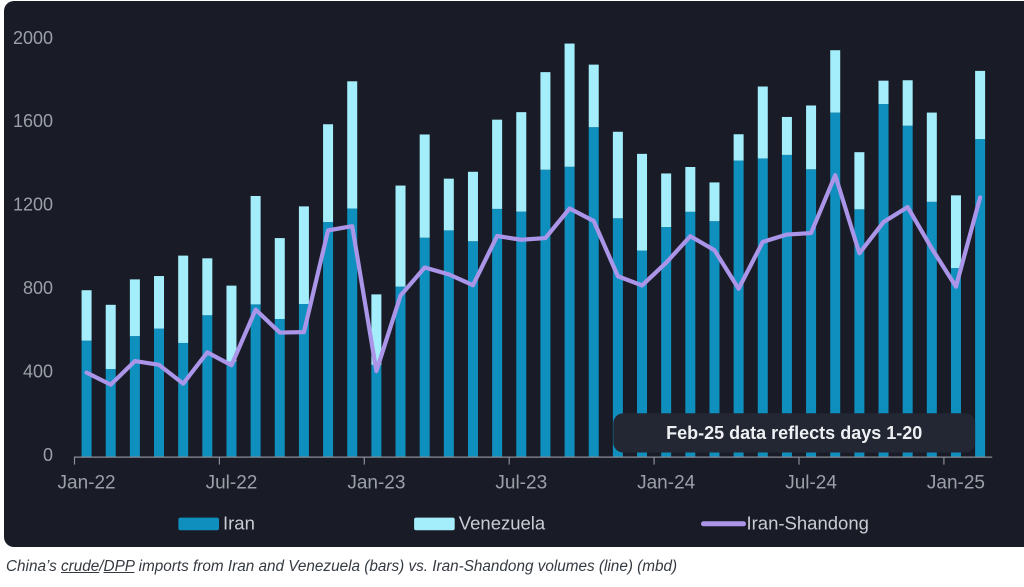 This screenshot has width=1024, height=587. Describe the element at coordinates (239, 523) in the screenshot. I see `svg-text: Iran` at that location.